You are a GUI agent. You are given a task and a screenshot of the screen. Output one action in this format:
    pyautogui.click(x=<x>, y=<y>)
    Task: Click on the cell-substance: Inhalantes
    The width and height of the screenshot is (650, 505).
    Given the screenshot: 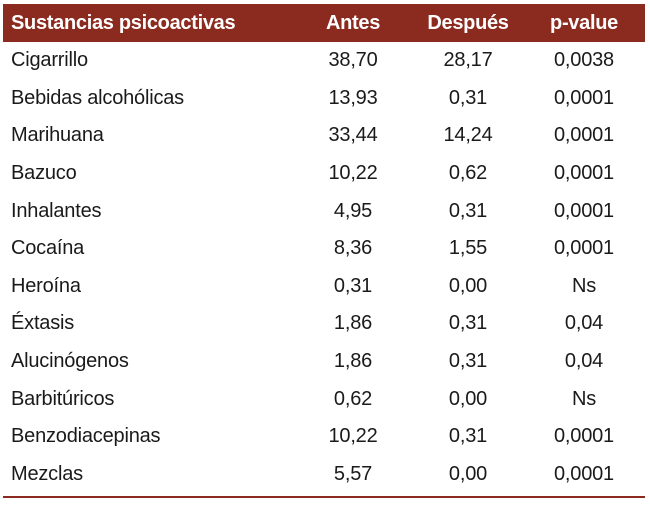 What is the action you would take?
    pyautogui.click(x=56, y=210)
    